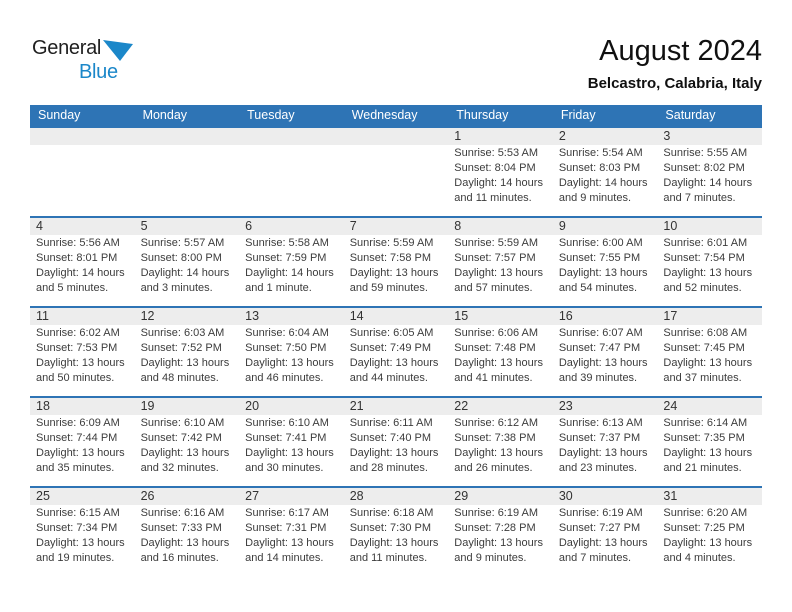 The height and width of the screenshot is (612, 792). I want to click on date-number: 15, so click(461, 316).